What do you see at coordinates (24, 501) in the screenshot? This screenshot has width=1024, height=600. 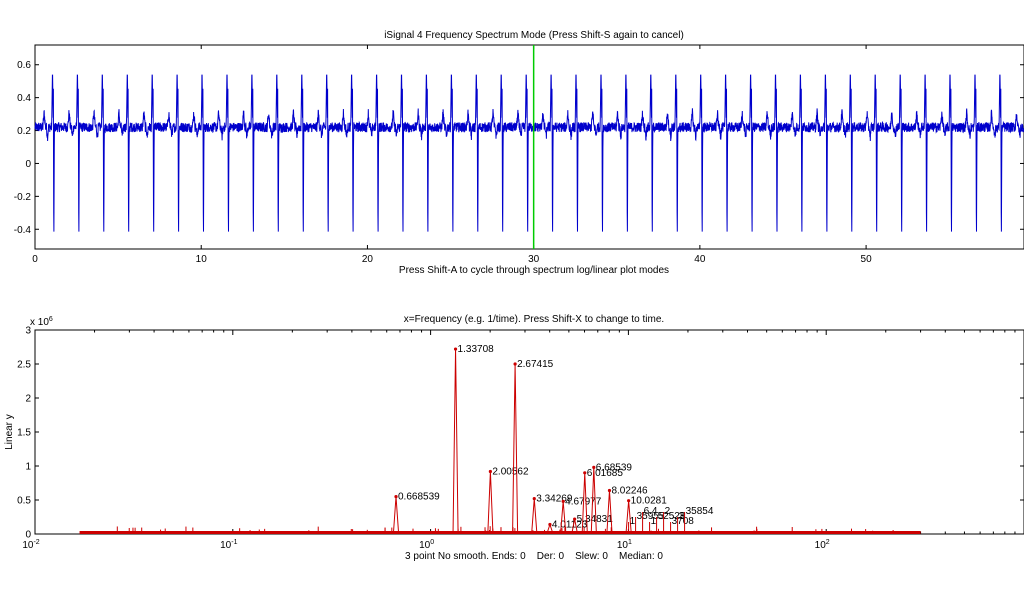 I see `bottom-y-tick-label: 0.5` at bounding box center [24, 501].